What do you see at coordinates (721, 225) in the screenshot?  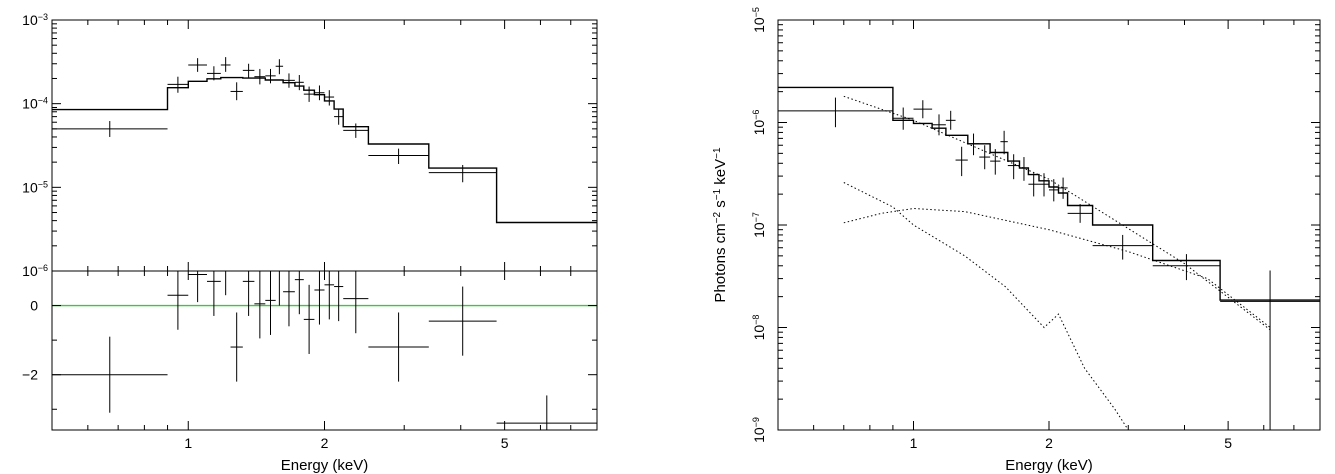 I see `y-axis-label: Photons cm−2 s−1 keV−1` at bounding box center [721, 225].